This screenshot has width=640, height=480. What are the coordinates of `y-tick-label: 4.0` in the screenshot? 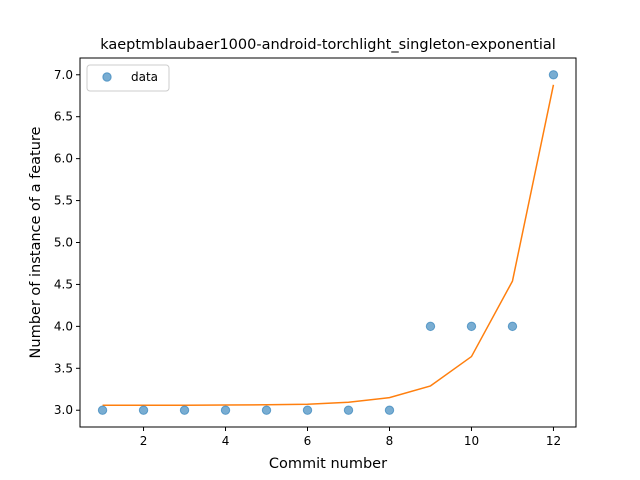 It's located at (63, 326).